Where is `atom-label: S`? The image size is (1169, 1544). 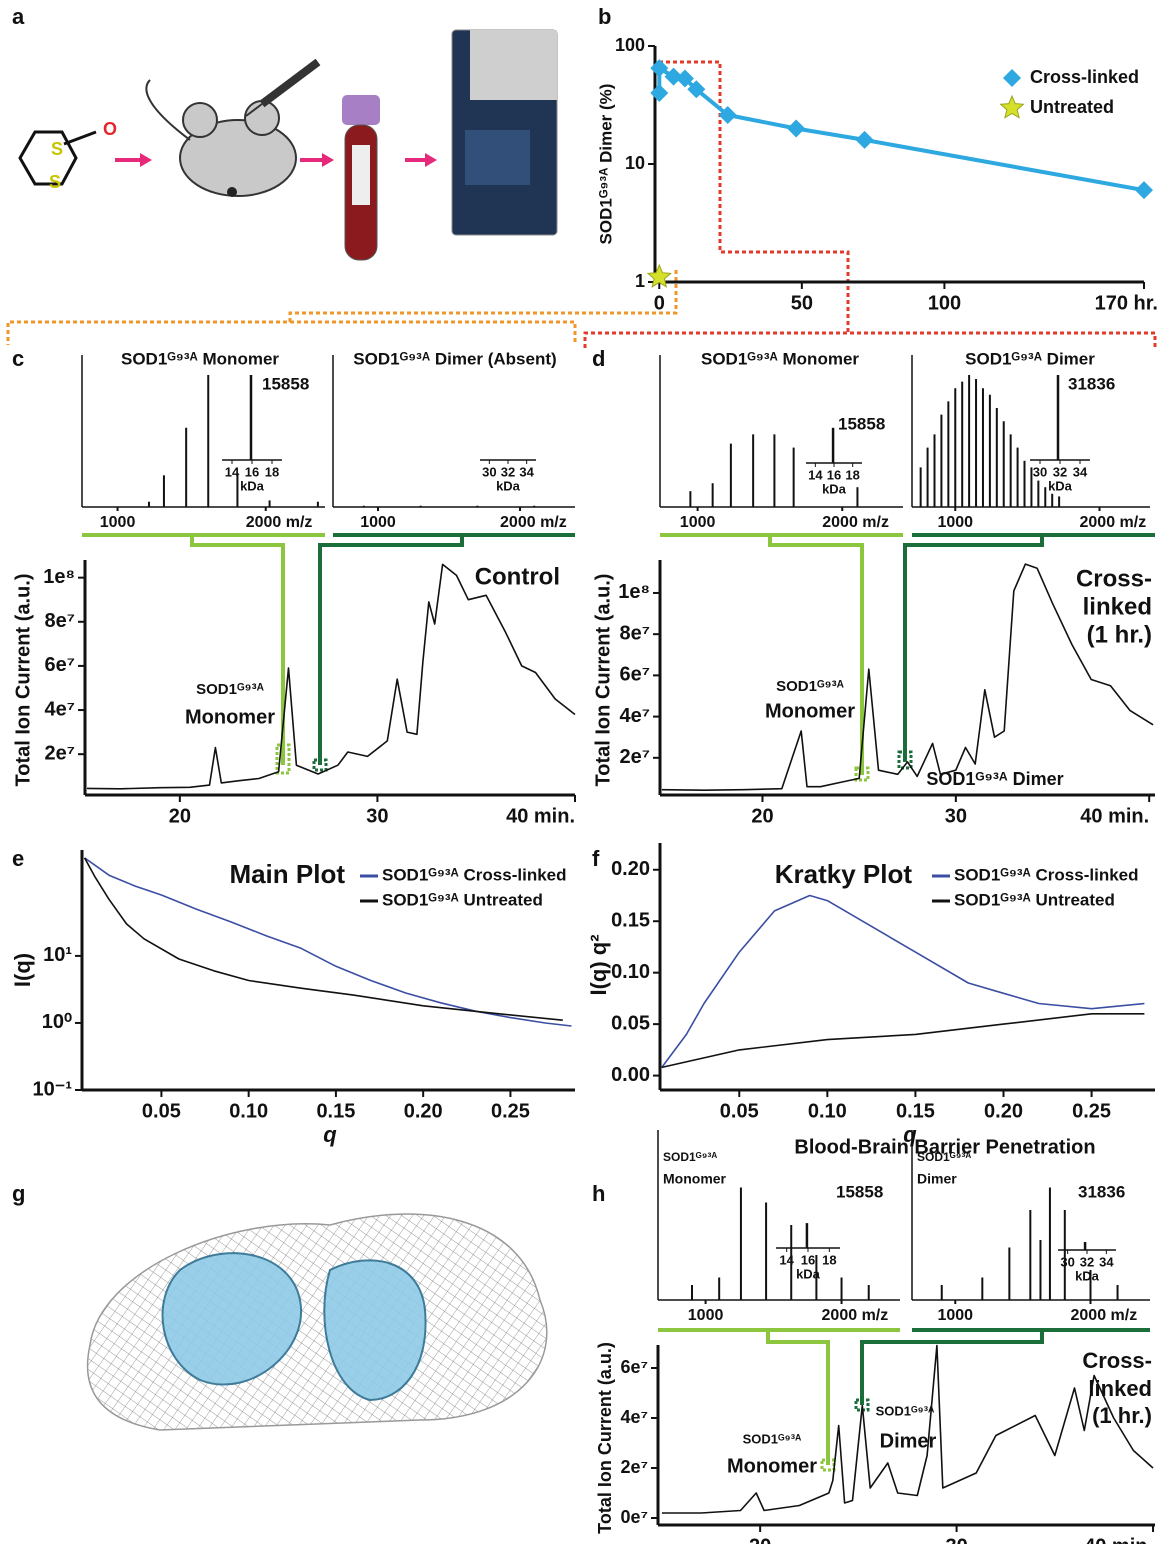
atom-label: S is located at coordinates (57, 149).